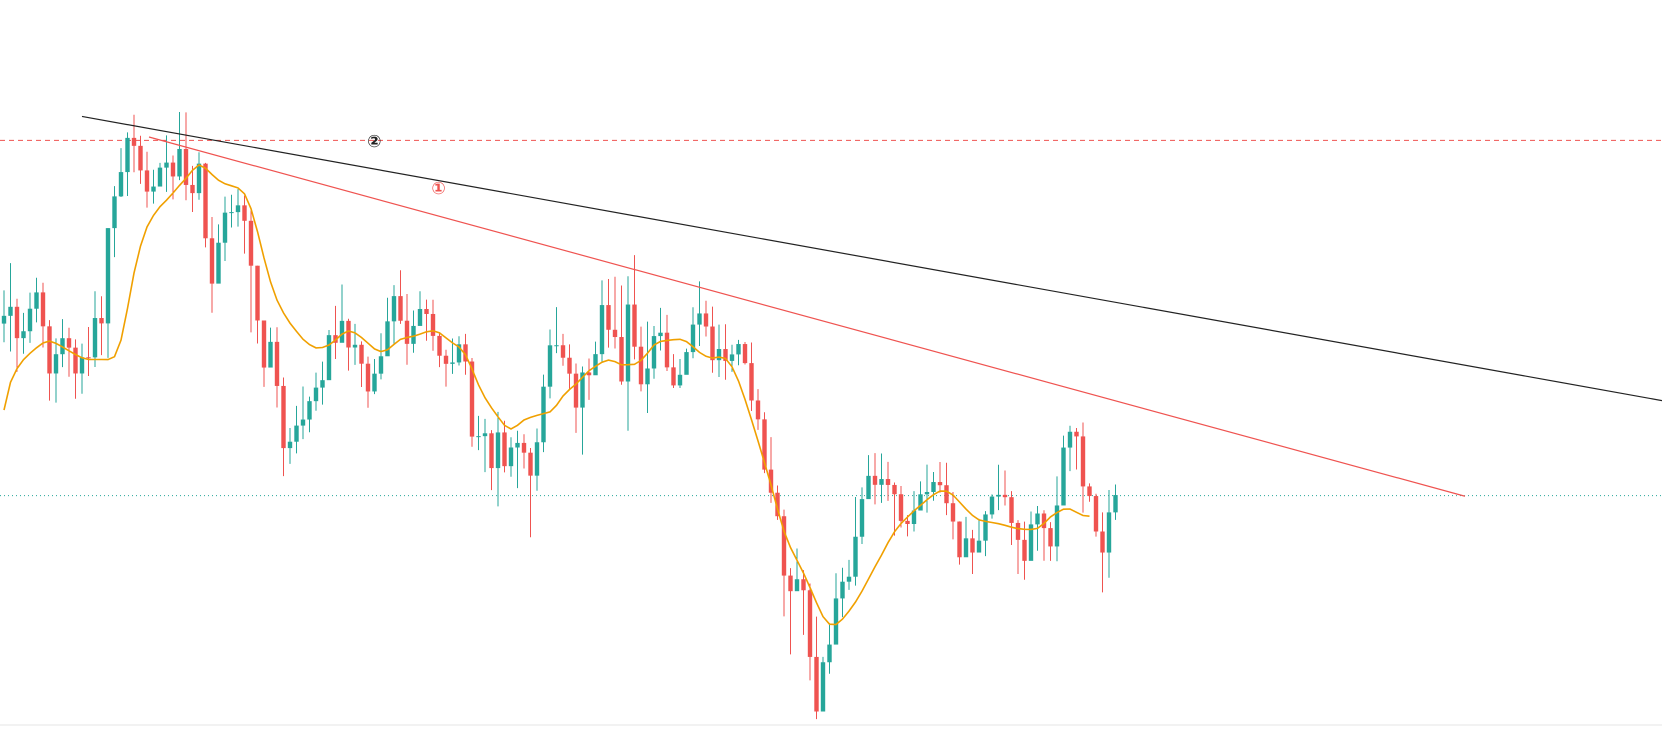 Image resolution: width=1662 pixels, height=733 pixels. I want to click on trendline-1-label: ①, so click(438, 189).